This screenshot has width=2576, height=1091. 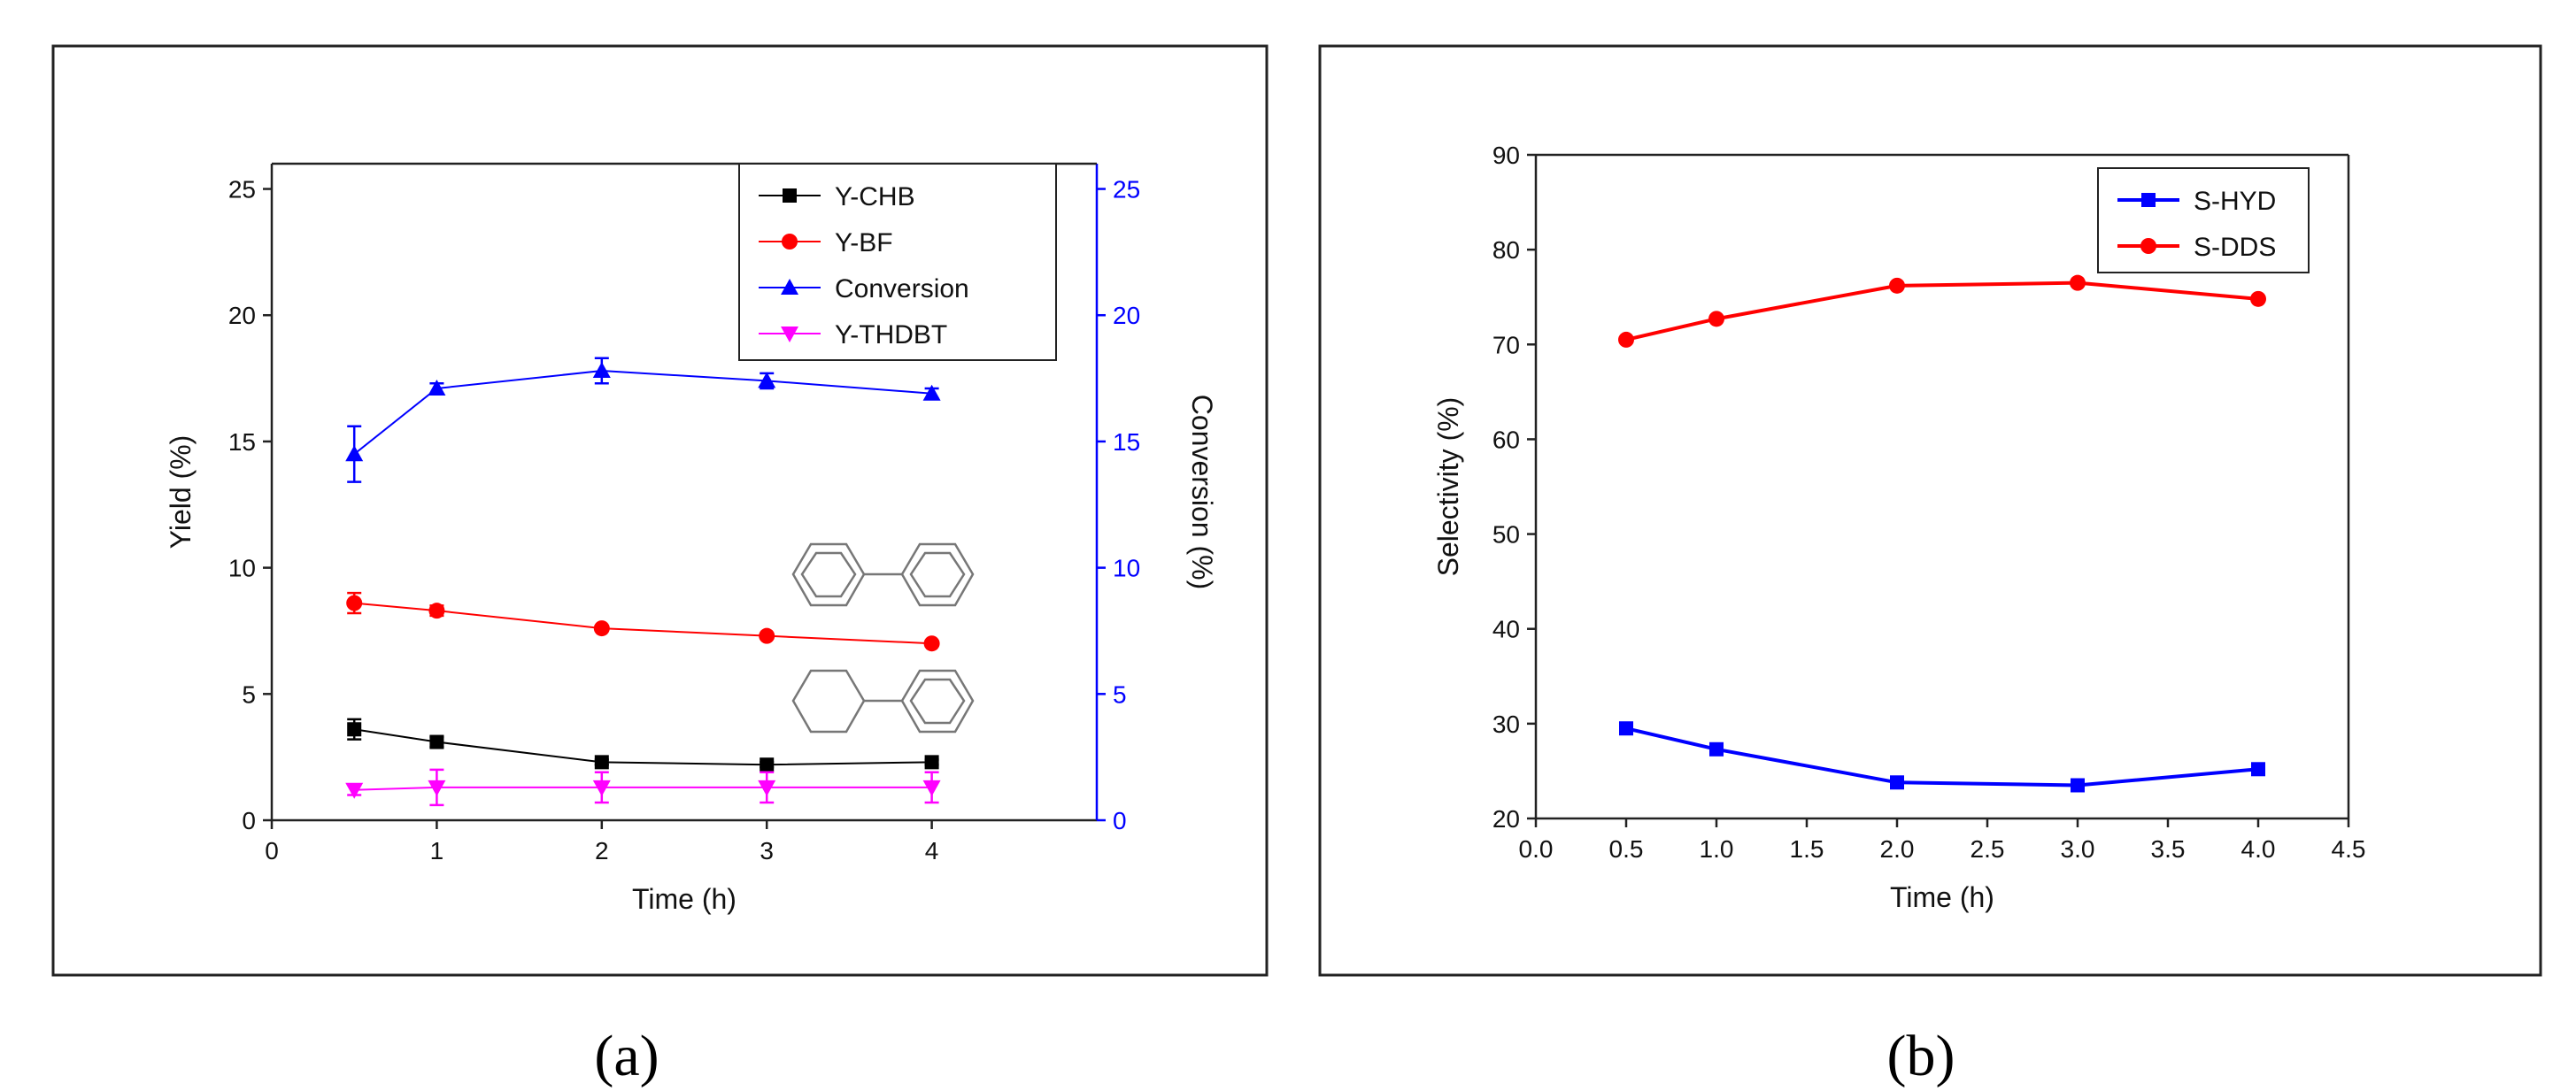 What do you see at coordinates (2258, 849) in the screenshot?
I see `x-tick-label: 4.0` at bounding box center [2258, 849].